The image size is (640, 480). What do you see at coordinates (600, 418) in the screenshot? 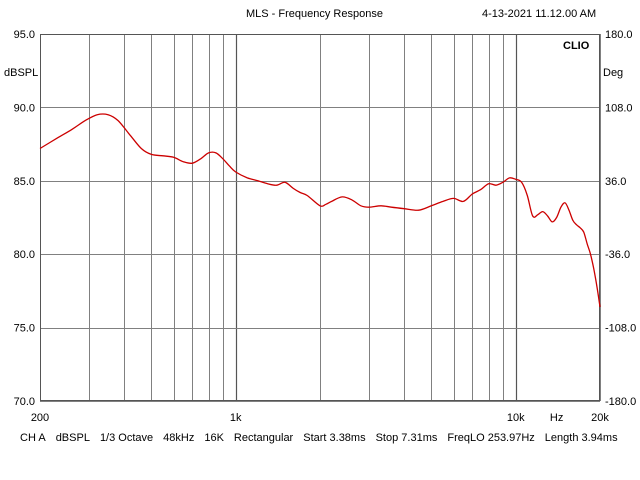
I see `x-tick-label: 20k` at bounding box center [600, 418].